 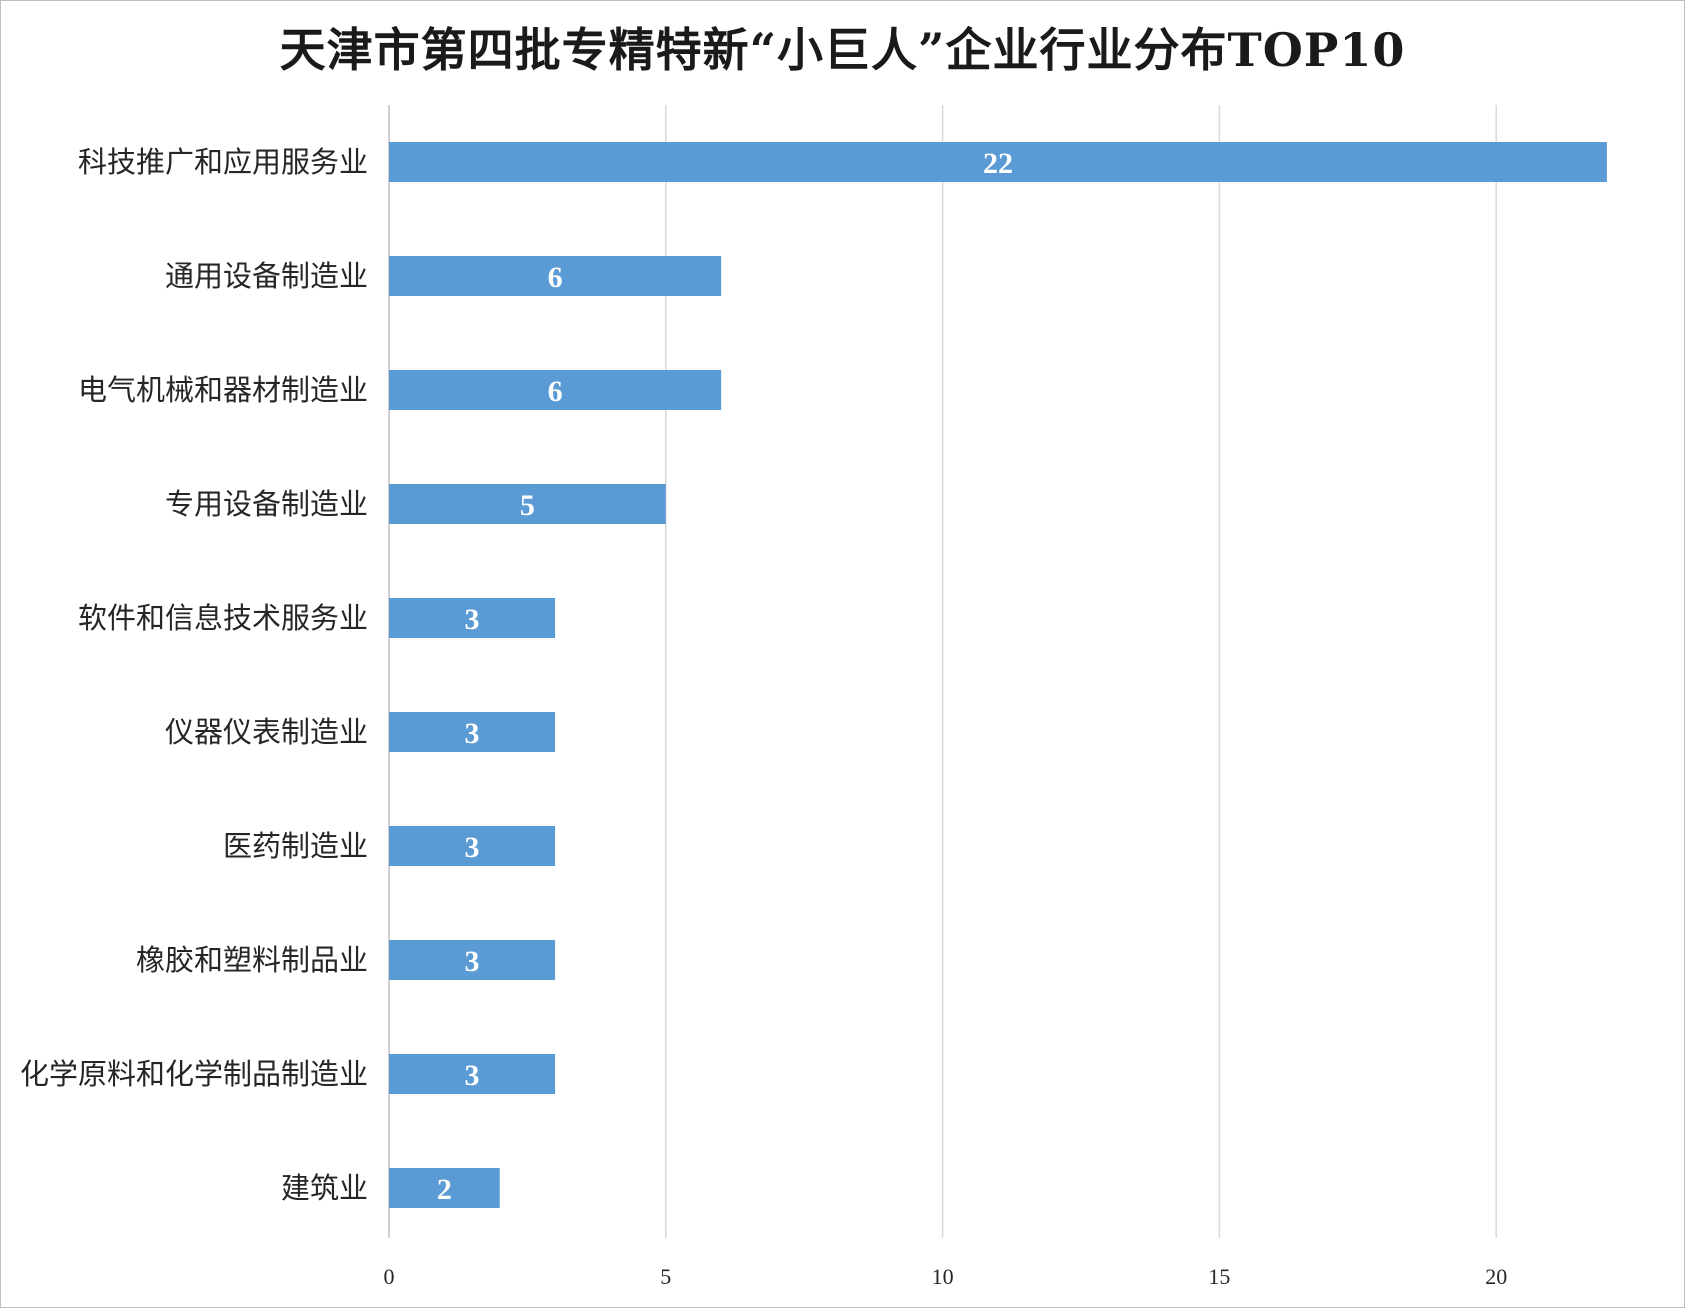 What do you see at coordinates (266, 732) in the screenshot?
I see `category-label: 仪器仪表制造业` at bounding box center [266, 732].